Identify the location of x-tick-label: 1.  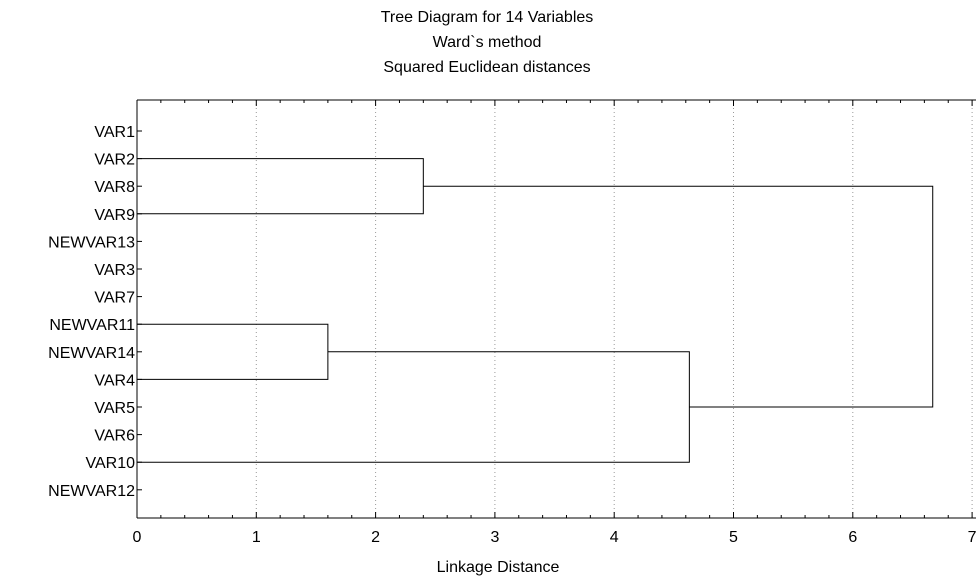
(256, 537).